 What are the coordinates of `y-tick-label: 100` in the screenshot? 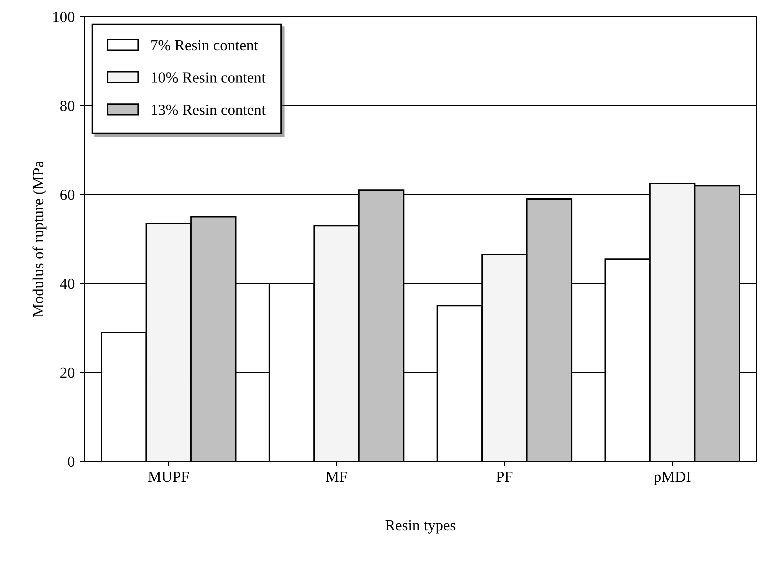 It's located at (64, 17).